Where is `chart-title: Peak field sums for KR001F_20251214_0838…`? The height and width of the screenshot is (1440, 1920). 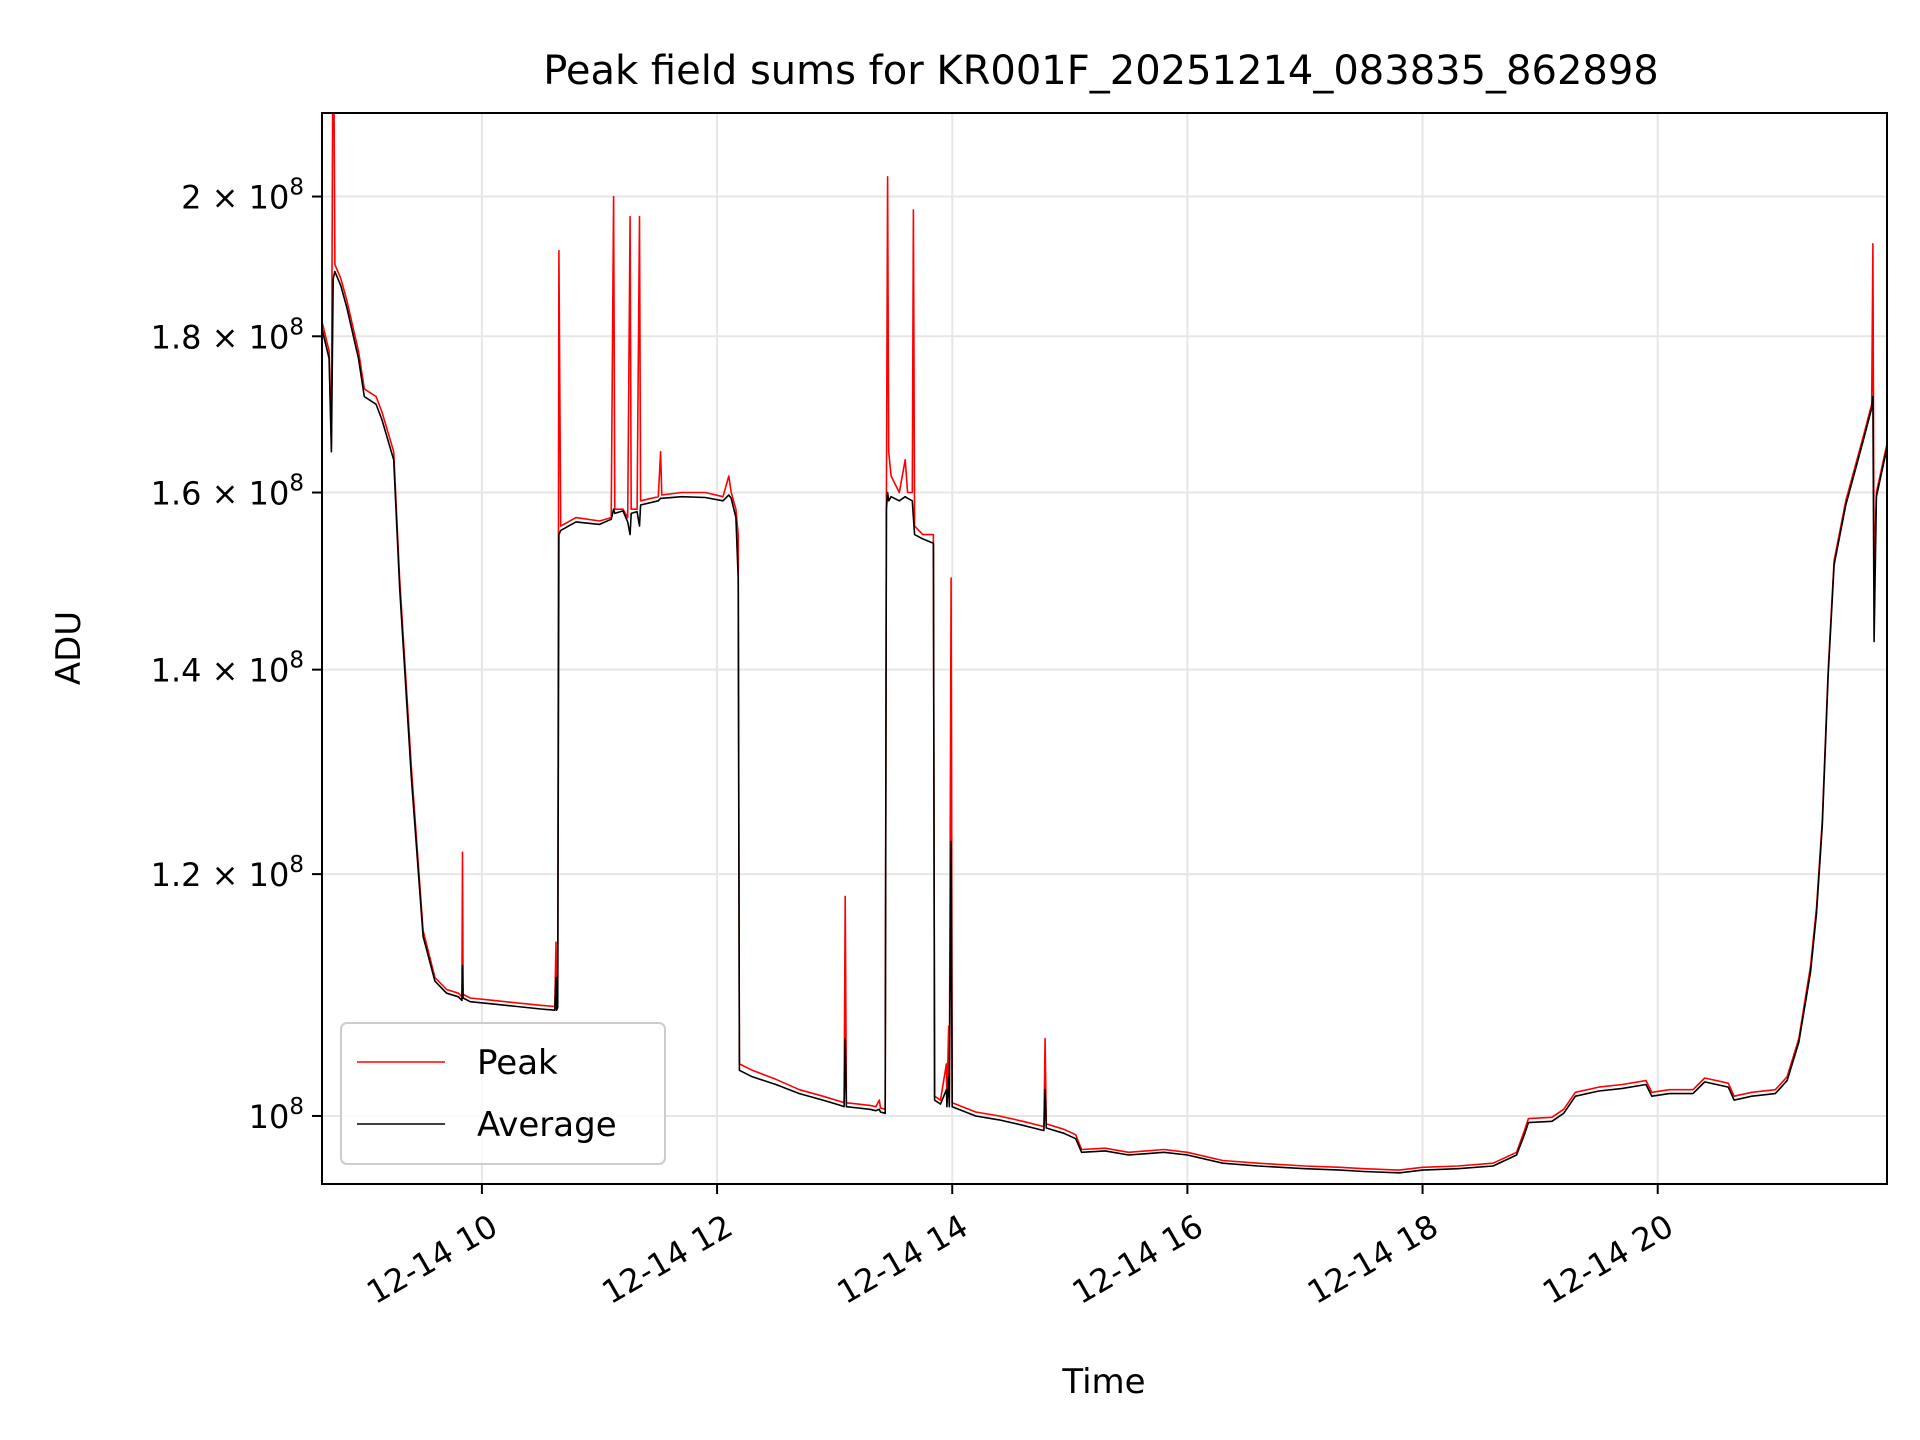
chart-title: Peak field sums for KR001F_20251214_0838… is located at coordinates (1101, 71).